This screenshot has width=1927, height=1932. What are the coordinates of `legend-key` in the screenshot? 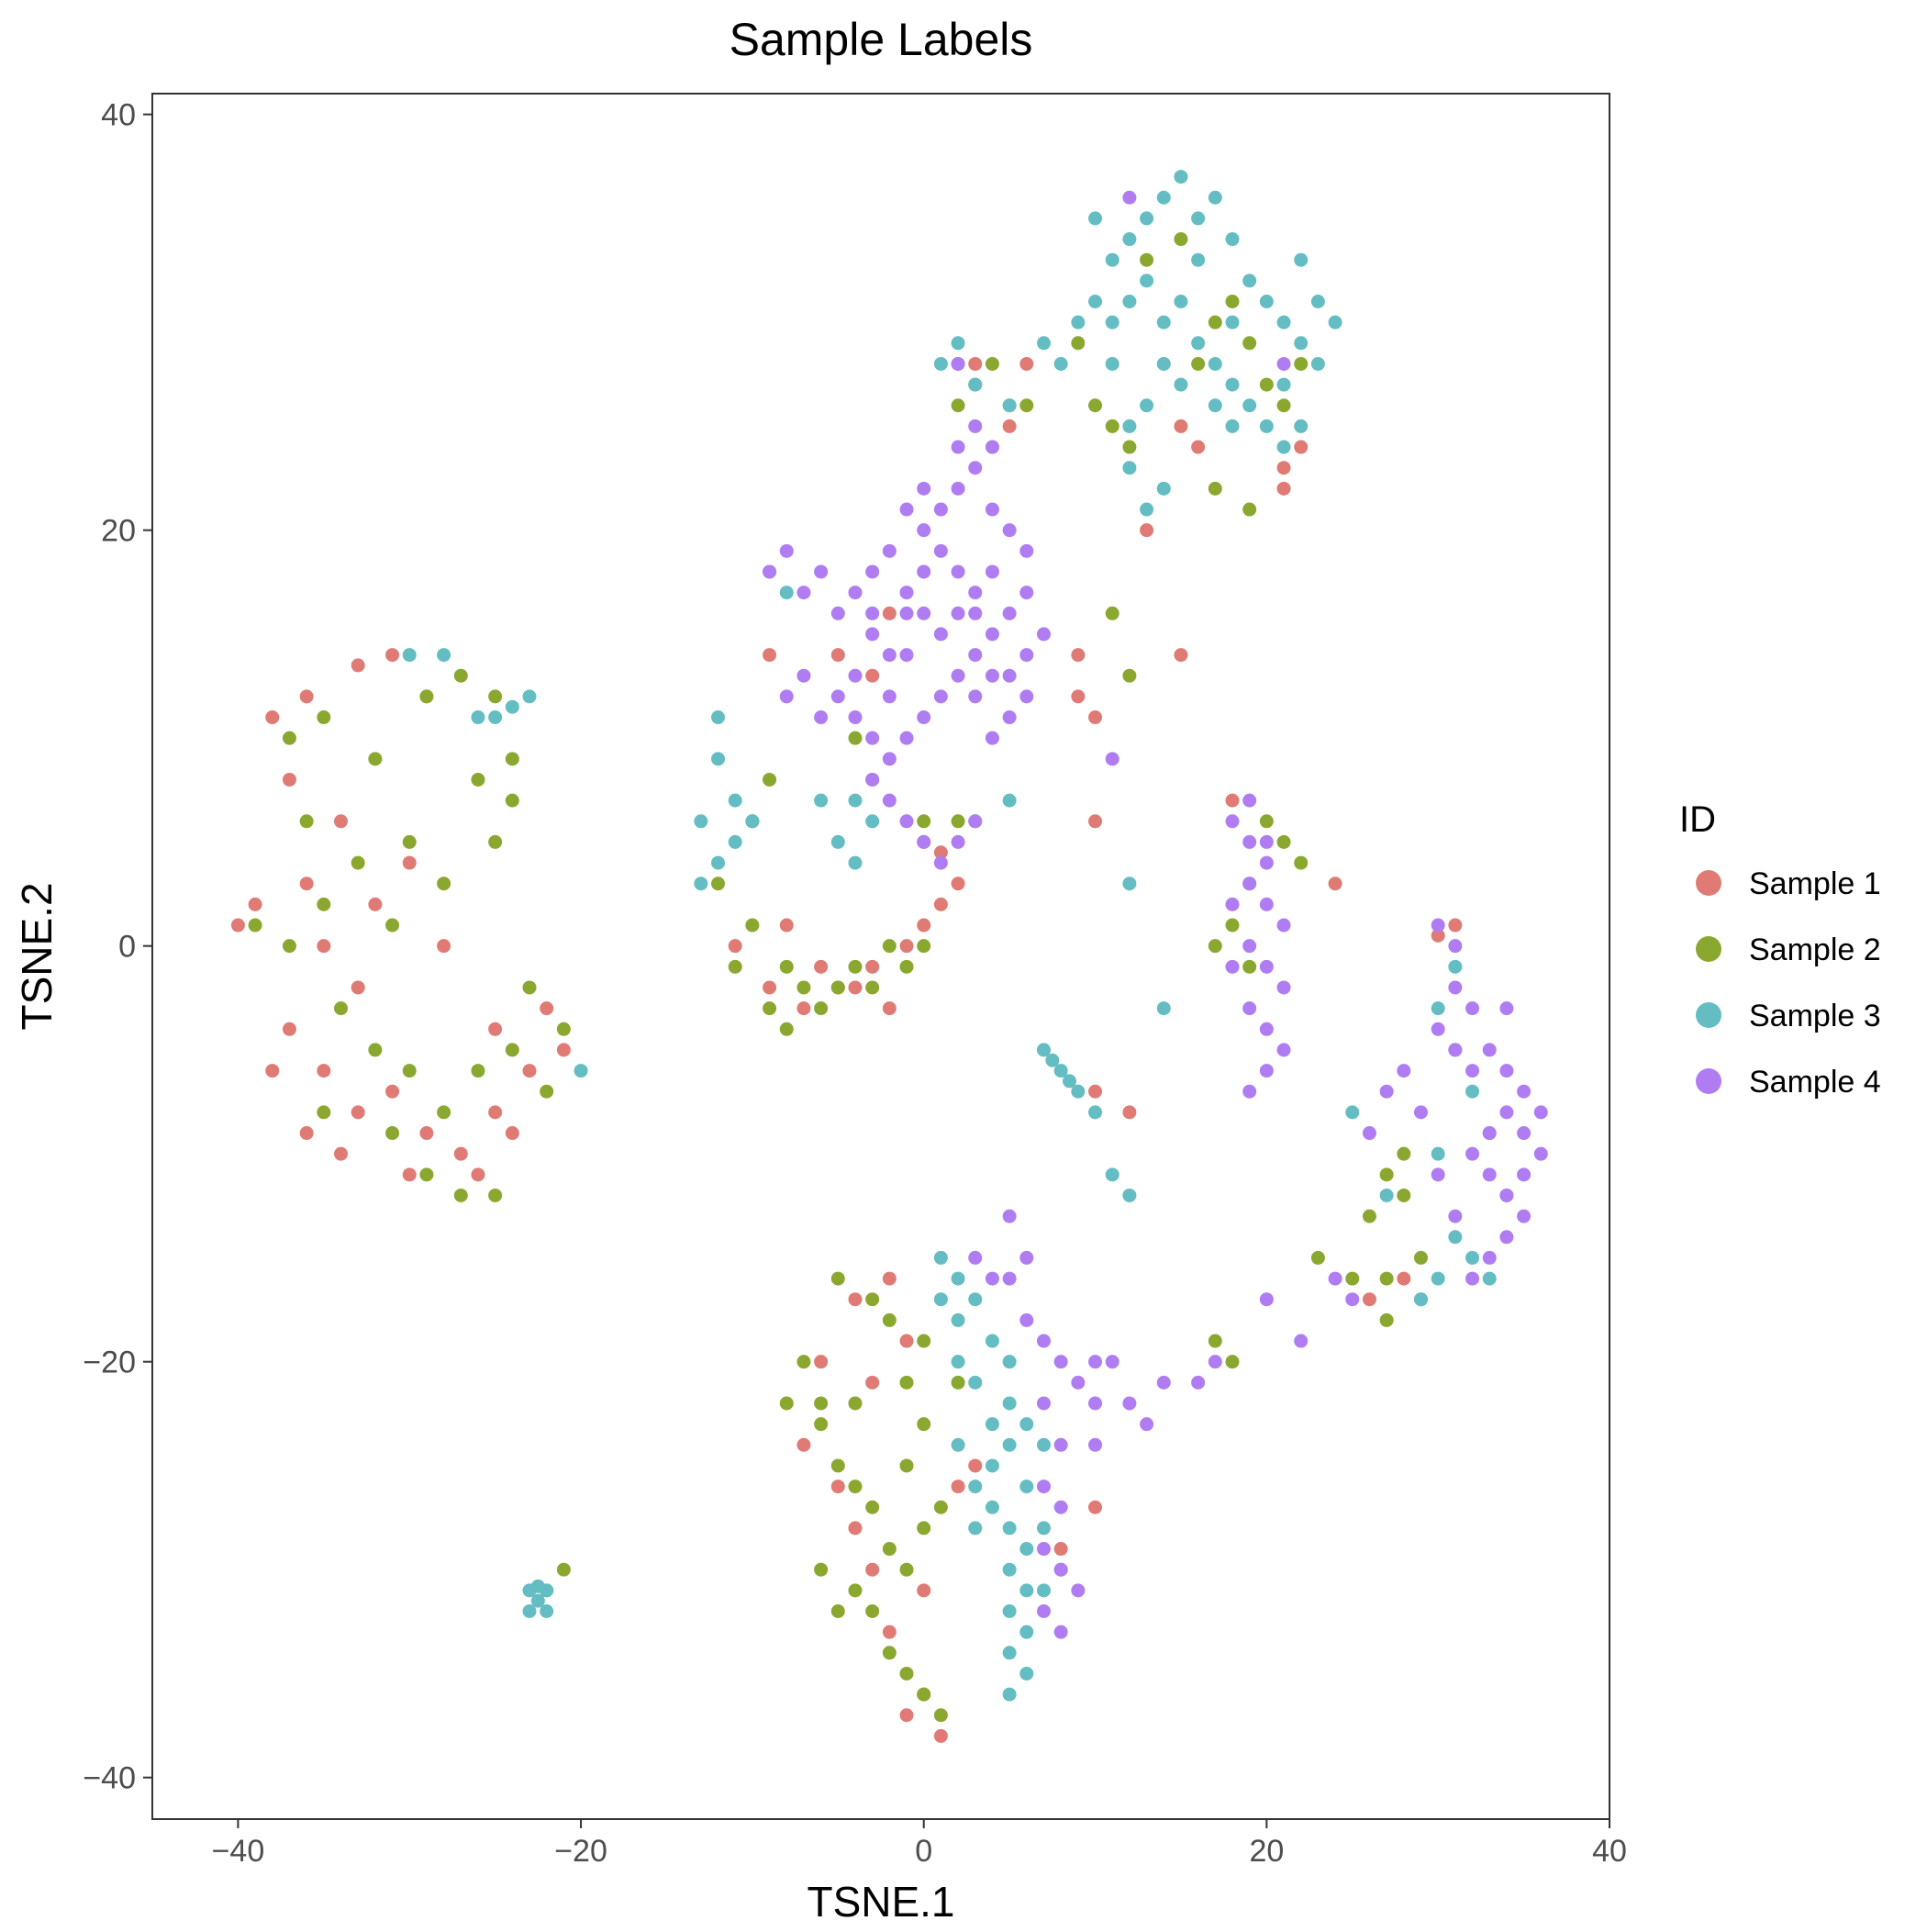 It's located at (1708, 1015).